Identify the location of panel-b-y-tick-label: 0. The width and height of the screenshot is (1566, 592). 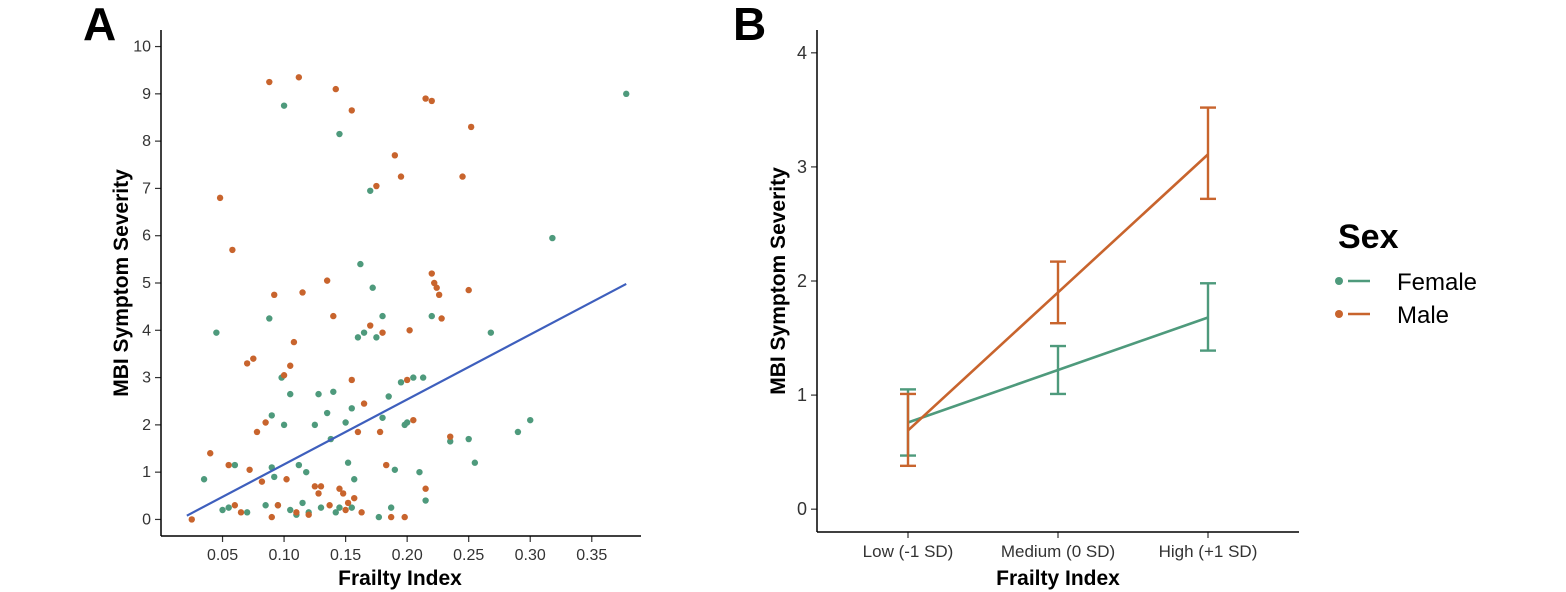
(802, 509).